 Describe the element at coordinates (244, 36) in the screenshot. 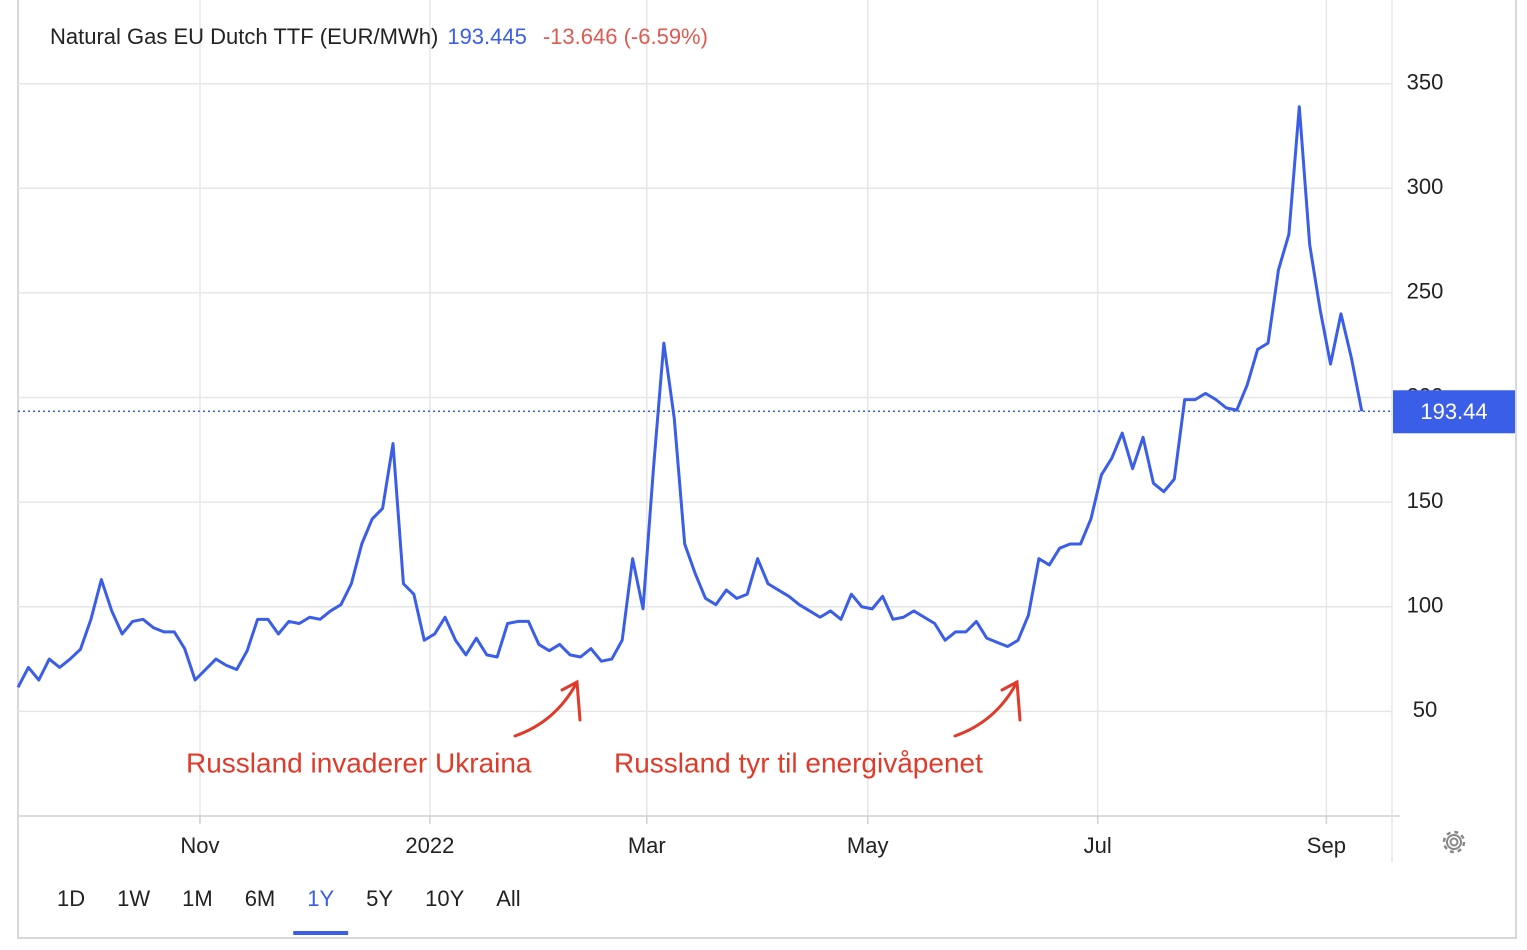

I see `chart-title: Natural Gas EU Dutch TTF (EUR/MWh)` at that location.